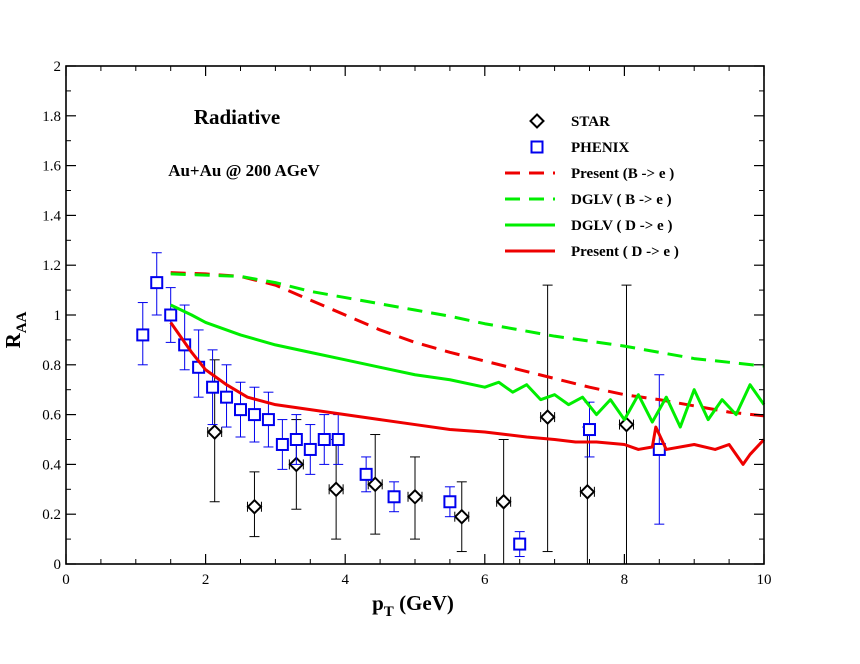 Image resolution: width=860 pixels, height=664 pixels. I want to click on legend-label-present-b-e: Present (B -> e ), so click(622, 174).